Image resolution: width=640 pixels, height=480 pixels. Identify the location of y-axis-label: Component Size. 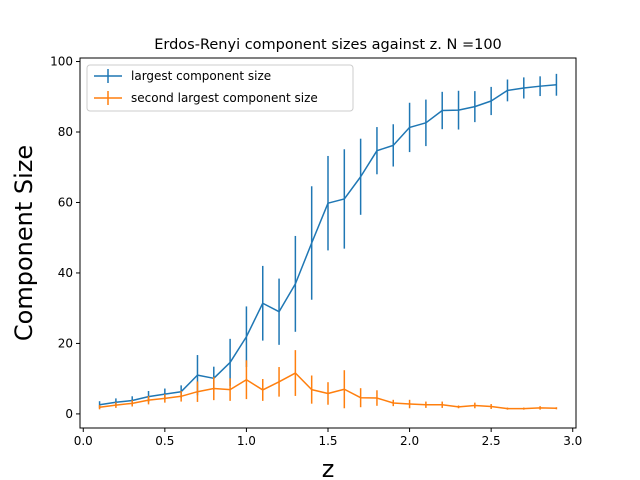
(24, 243).